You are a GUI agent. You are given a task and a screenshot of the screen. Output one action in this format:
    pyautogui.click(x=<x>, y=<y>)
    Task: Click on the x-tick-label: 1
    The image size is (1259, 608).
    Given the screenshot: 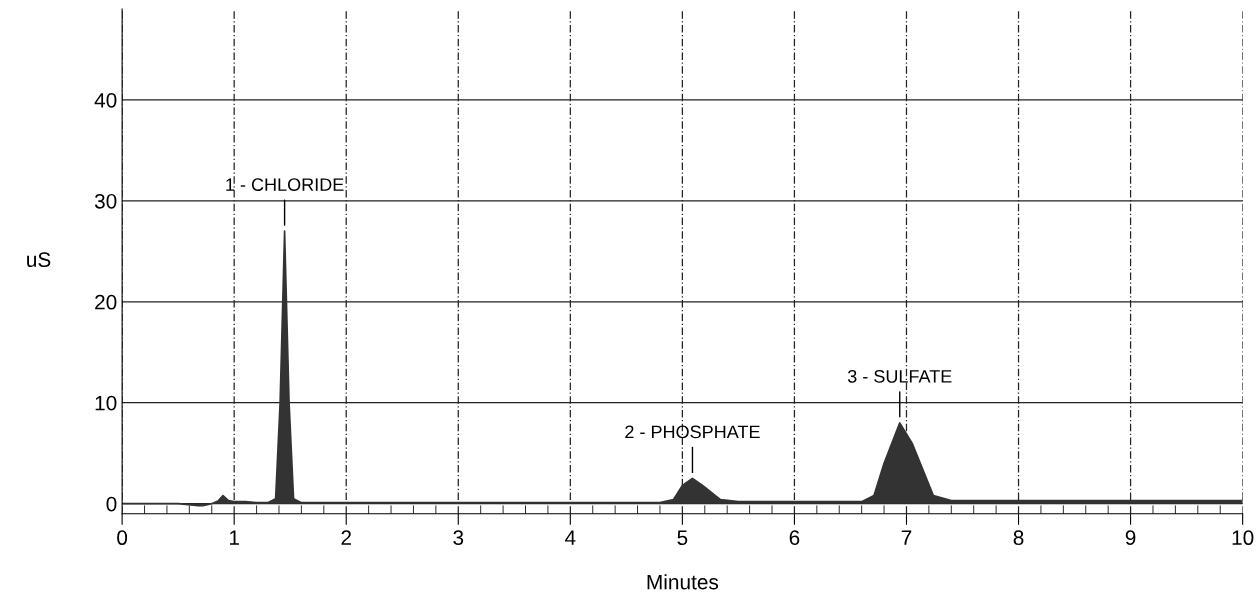 What is the action you would take?
    pyautogui.click(x=234, y=537)
    